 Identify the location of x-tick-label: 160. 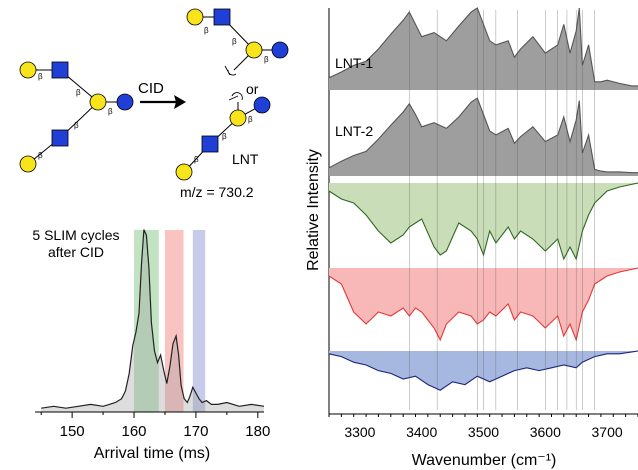
(134, 431).